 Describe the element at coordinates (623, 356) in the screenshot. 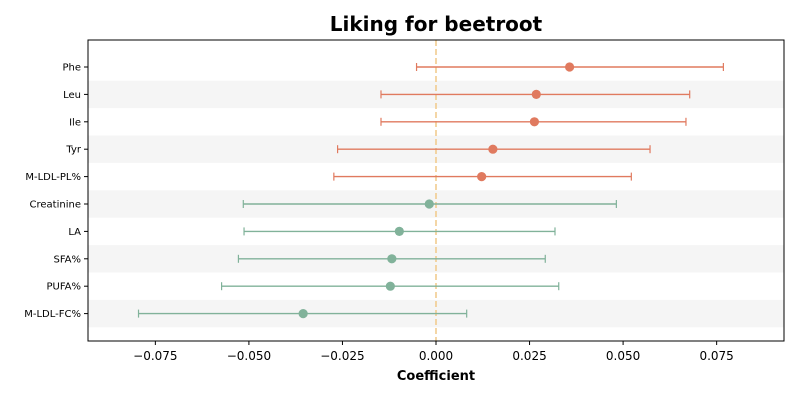

I see `x-tick-label: 0.050` at that location.